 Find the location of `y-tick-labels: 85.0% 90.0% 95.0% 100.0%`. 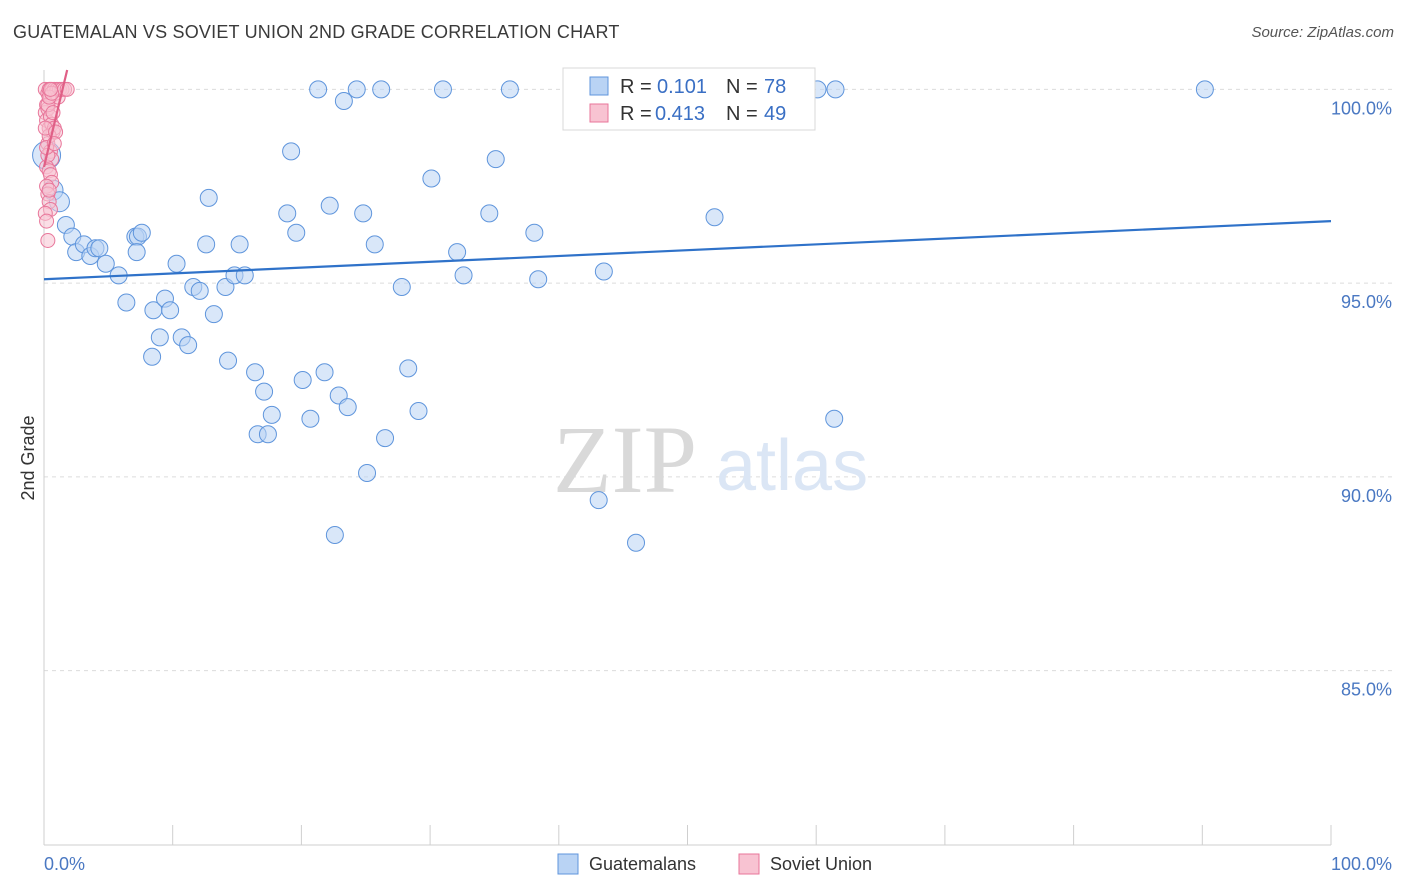

y-tick-labels: 85.0% 90.0% 95.0% 100.0% is located at coordinates (1361, 398).